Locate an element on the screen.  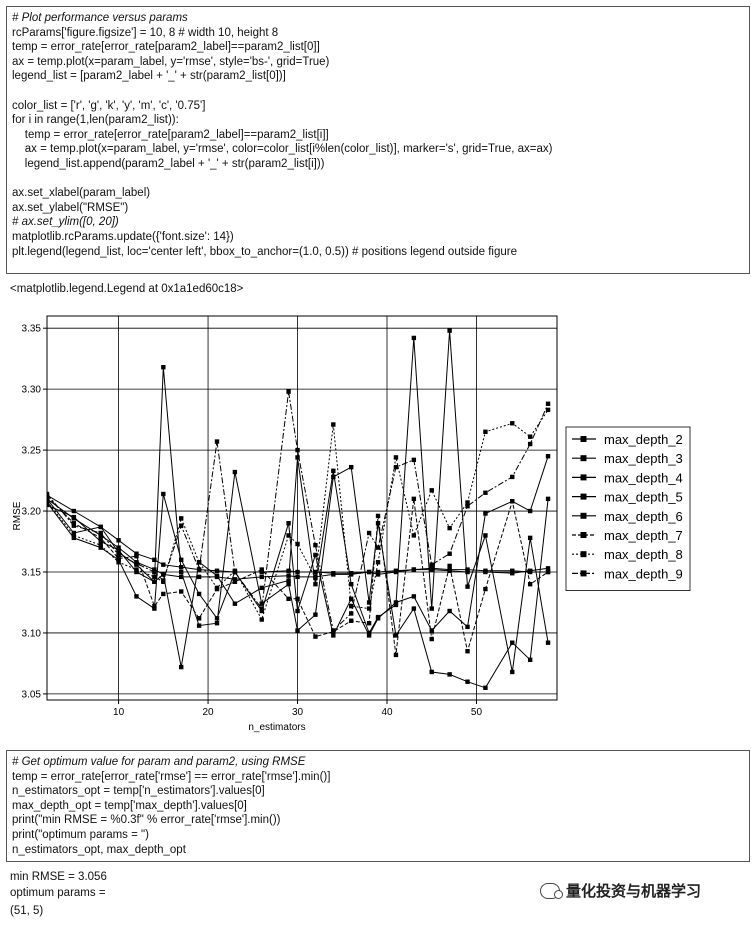
x-tick-label: 40 is located at coordinates (387, 712).